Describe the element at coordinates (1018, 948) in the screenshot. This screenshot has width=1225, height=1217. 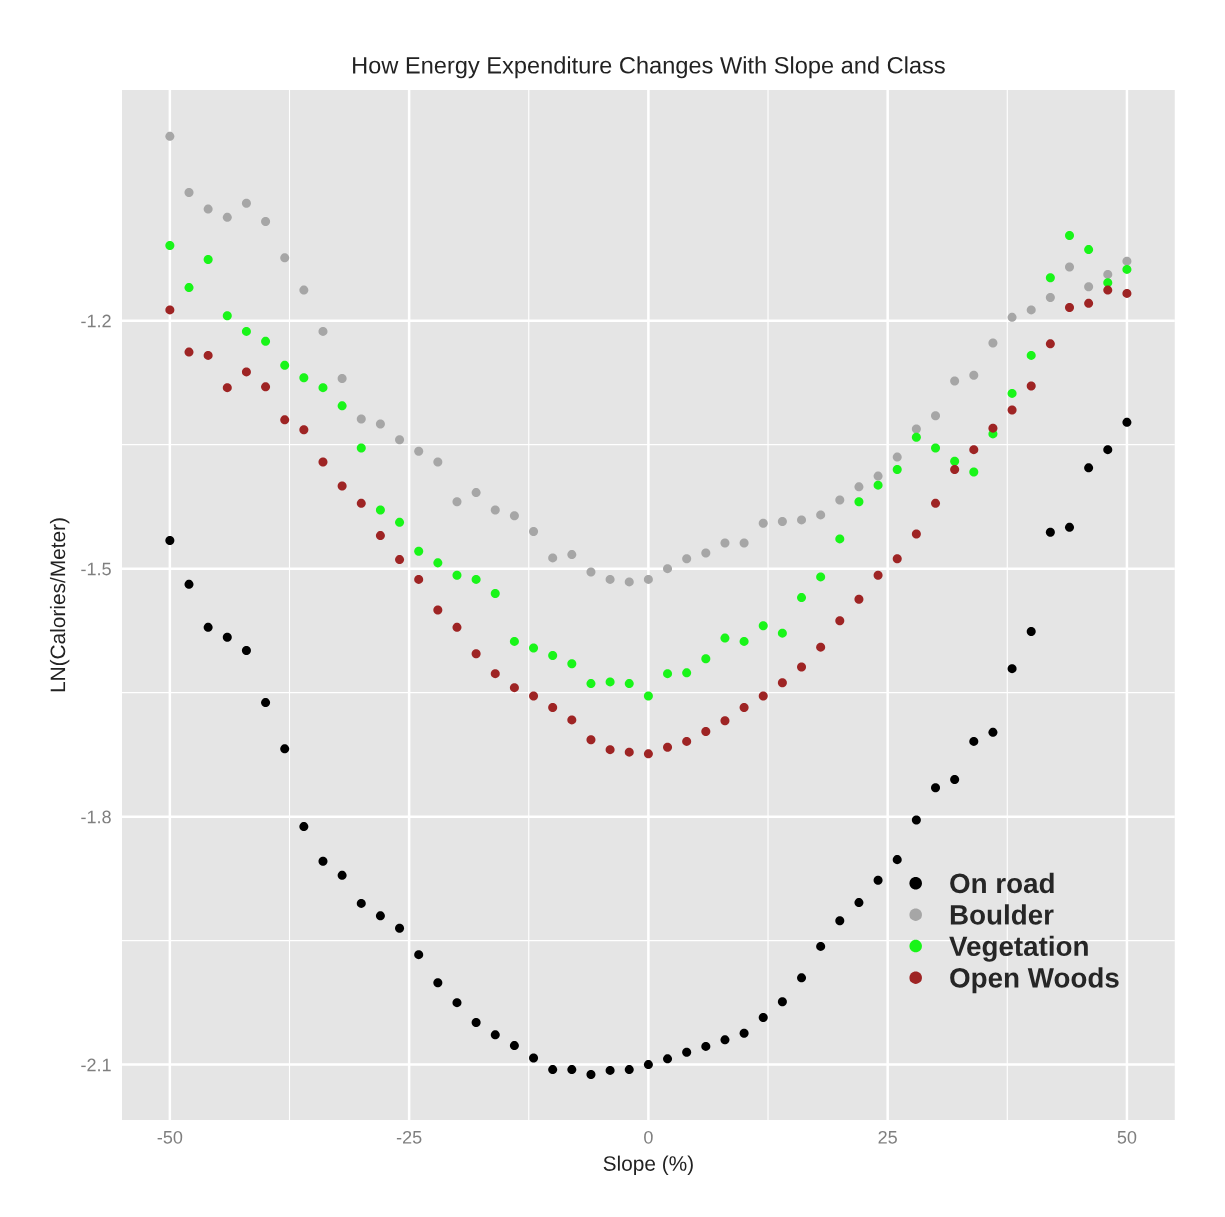
I see `legend-label: Vegetation` at that location.